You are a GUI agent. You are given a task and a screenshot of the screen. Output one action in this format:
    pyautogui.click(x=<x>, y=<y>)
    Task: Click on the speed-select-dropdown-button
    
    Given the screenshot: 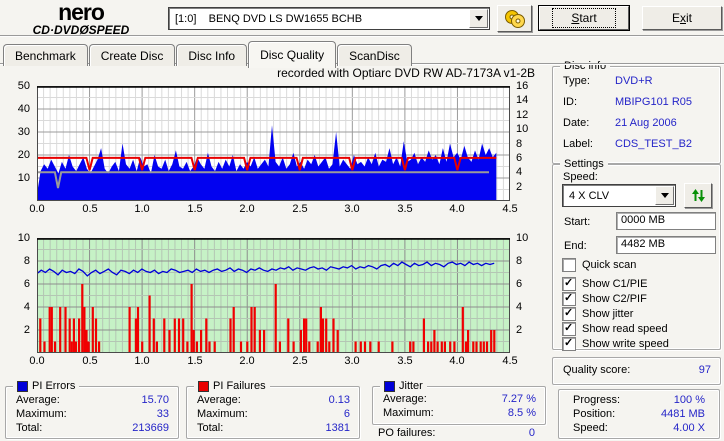 What is the action you would take?
    pyautogui.click(x=664, y=195)
    